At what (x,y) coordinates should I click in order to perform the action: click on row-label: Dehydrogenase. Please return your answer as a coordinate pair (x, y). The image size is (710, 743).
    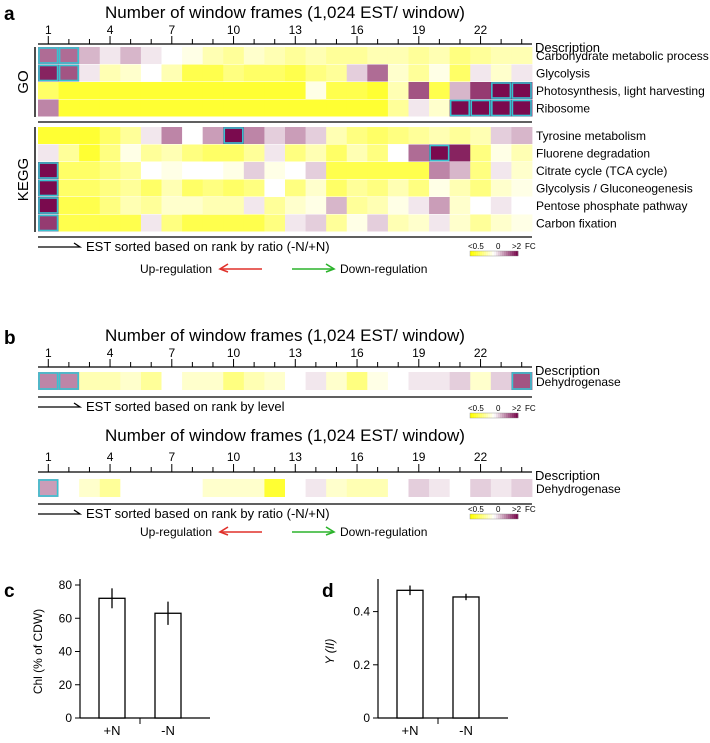
    Looking at the image, I should click on (578, 489).